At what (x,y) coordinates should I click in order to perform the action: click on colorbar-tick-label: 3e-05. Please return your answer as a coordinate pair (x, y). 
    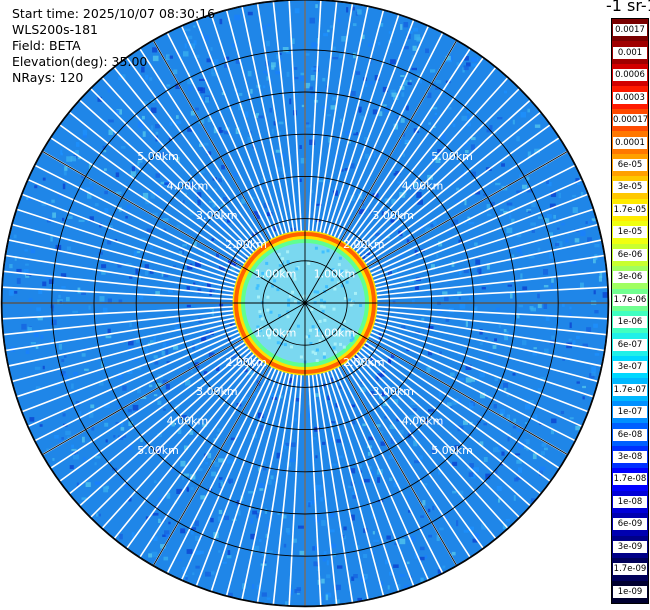
    Looking at the image, I should click on (630, 187).